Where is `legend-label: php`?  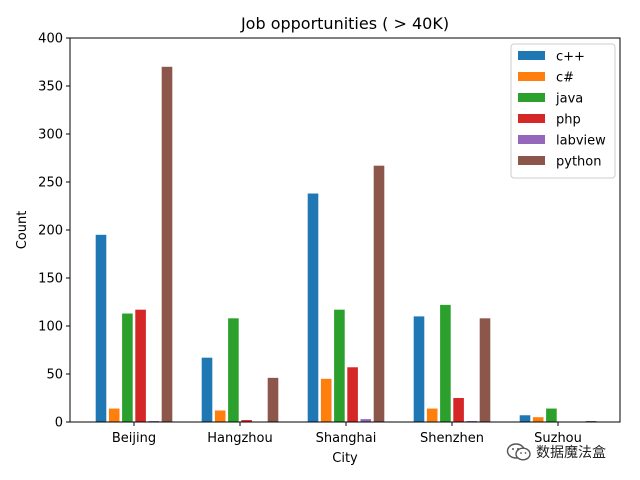 legend-label: php is located at coordinates (568, 120).